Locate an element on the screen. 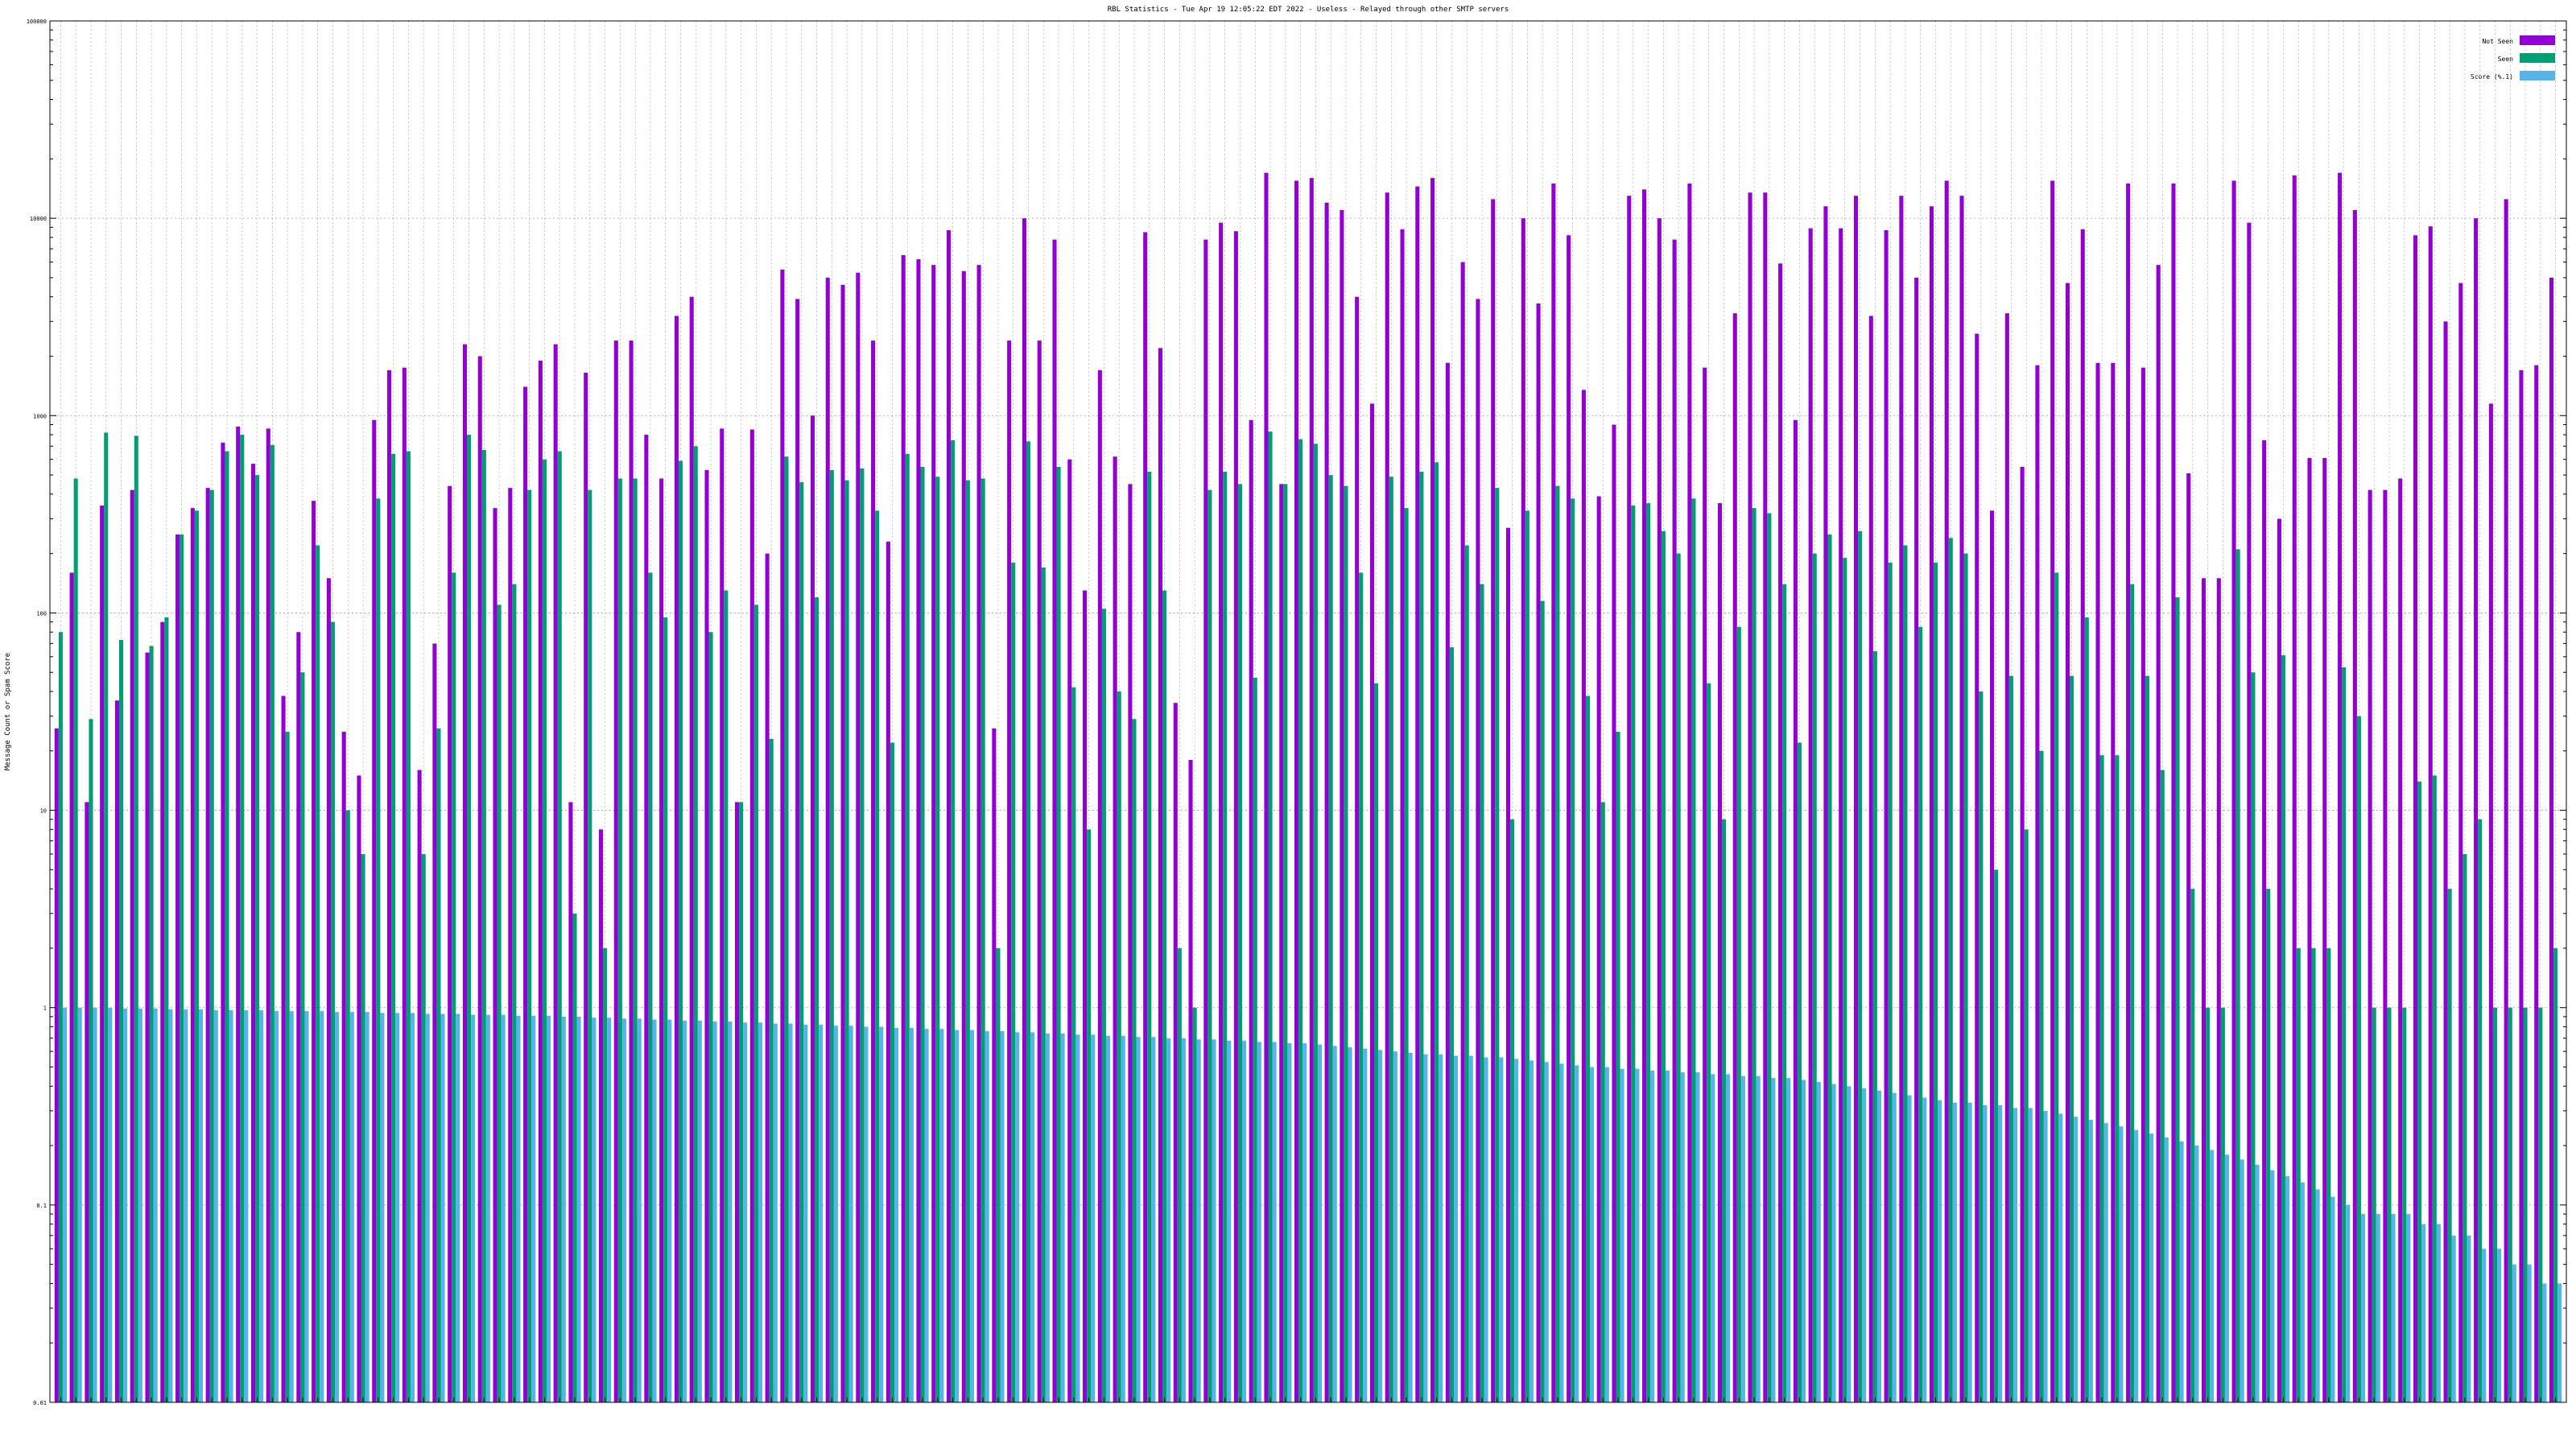 This screenshot has height=1449, width=2576. y-tick-label: 100000 is located at coordinates (37, 22).